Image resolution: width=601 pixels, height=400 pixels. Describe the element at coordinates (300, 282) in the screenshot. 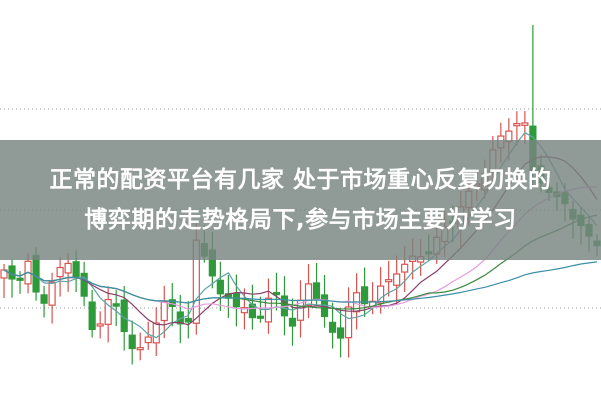

I see `ma60-line` at that location.